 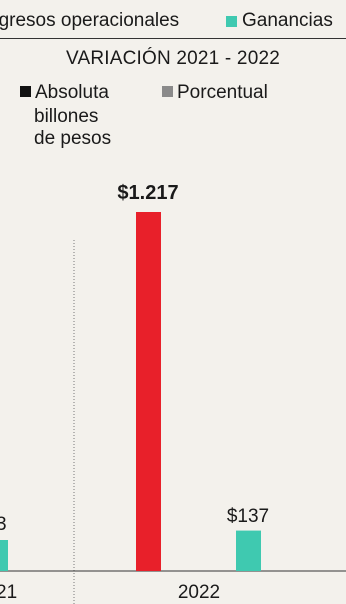 I want to click on legend-ganancias-swatch, so click(x=231, y=21).